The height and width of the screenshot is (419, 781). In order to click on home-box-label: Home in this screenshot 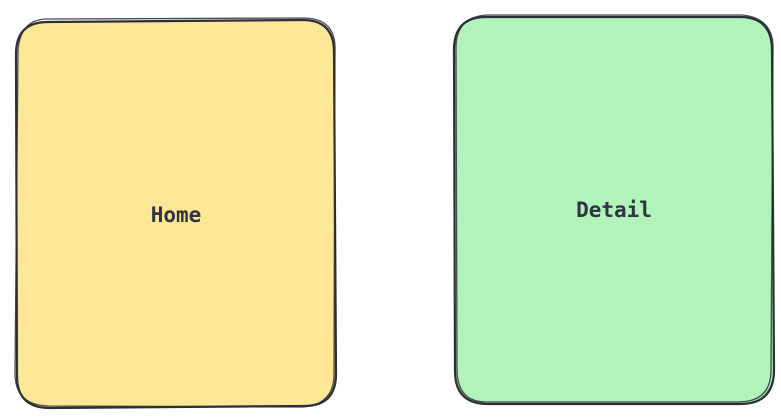, I will do `click(176, 215)`.